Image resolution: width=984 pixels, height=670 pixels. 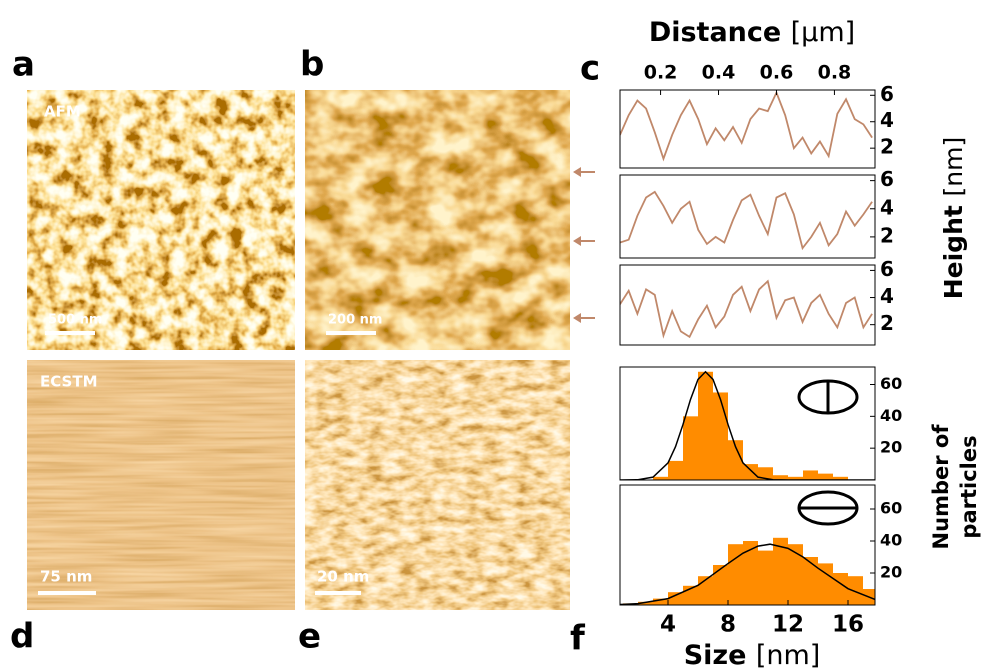 What do you see at coordinates (22, 637) in the screenshot?
I see `panel-label: d` at bounding box center [22, 637].